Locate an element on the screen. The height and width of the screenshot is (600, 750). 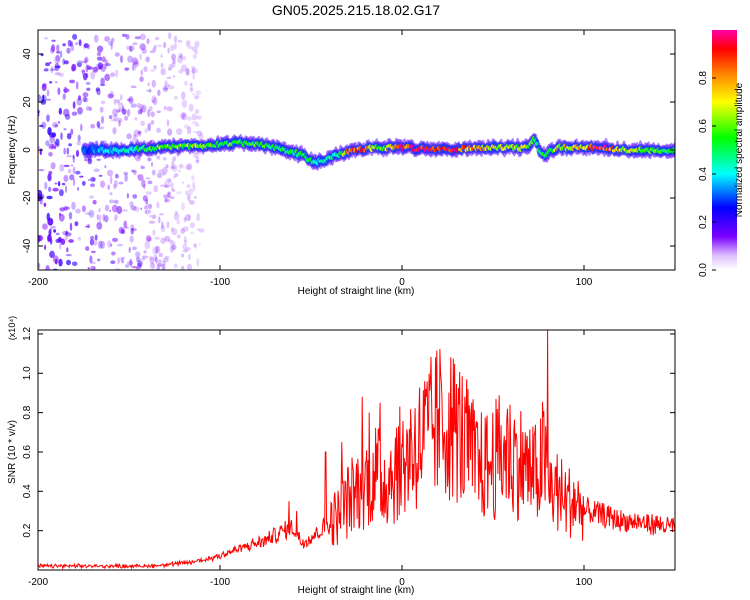
spectrogram-x-tick-label: 100 is located at coordinates (584, 282).